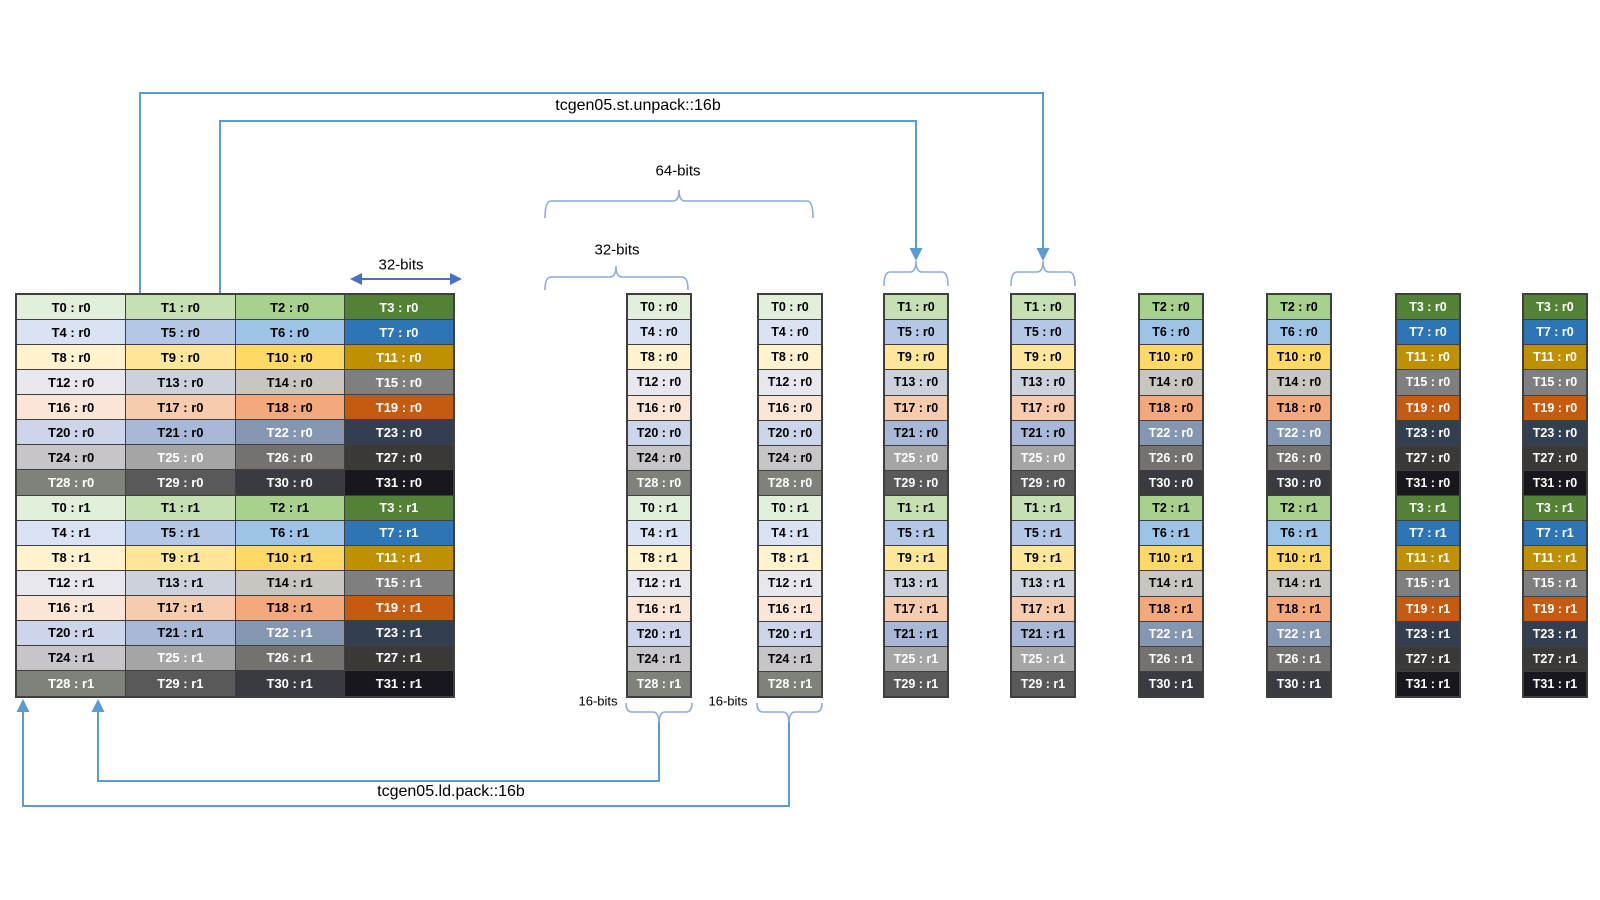  What do you see at coordinates (1299, 584) in the screenshot?
I see `vector-cell: T14 : r1` at bounding box center [1299, 584].